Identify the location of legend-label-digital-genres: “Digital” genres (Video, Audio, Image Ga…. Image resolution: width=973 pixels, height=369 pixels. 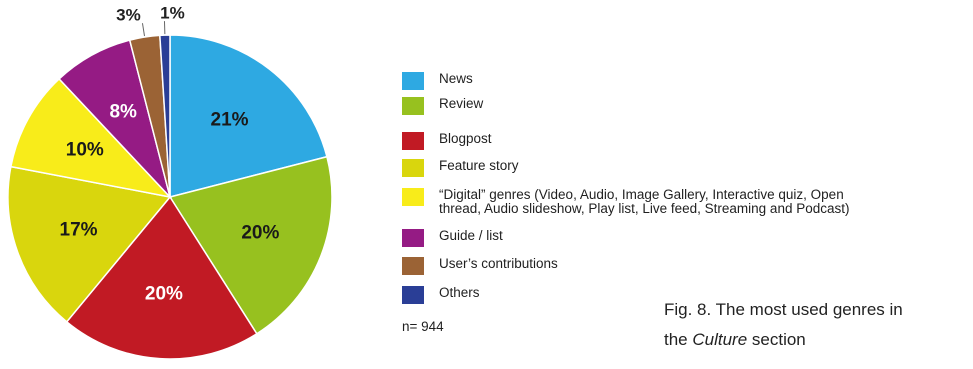
(644, 202).